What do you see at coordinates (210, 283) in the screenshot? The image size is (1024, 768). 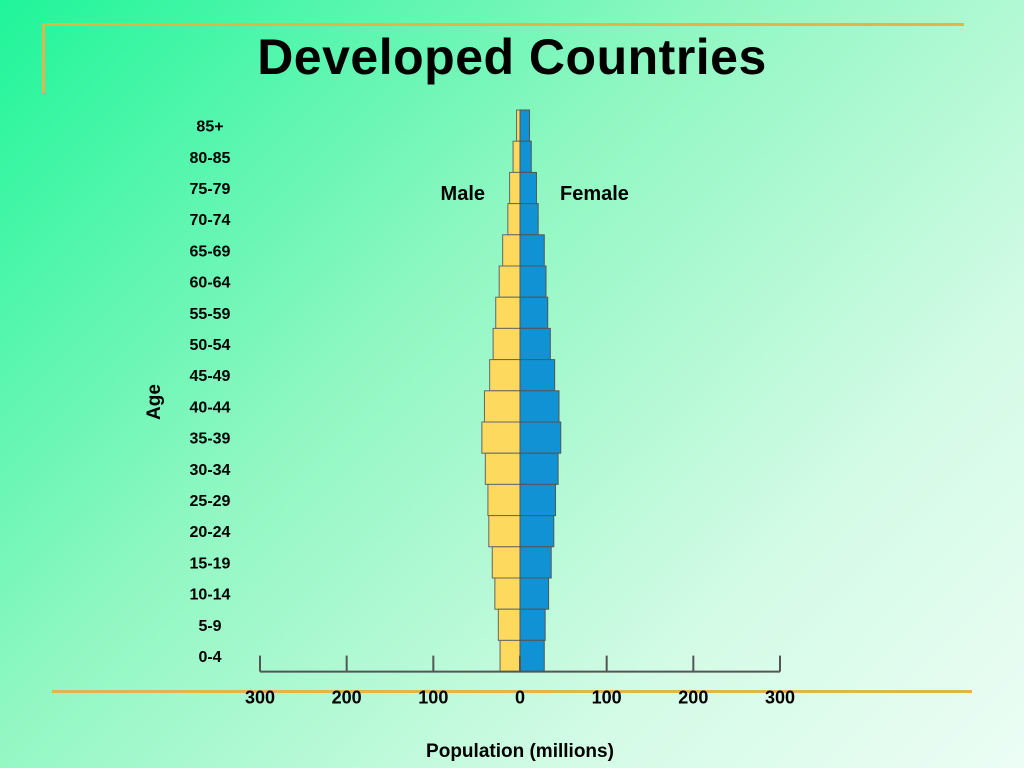 I see `age-label: 60-64` at bounding box center [210, 283].